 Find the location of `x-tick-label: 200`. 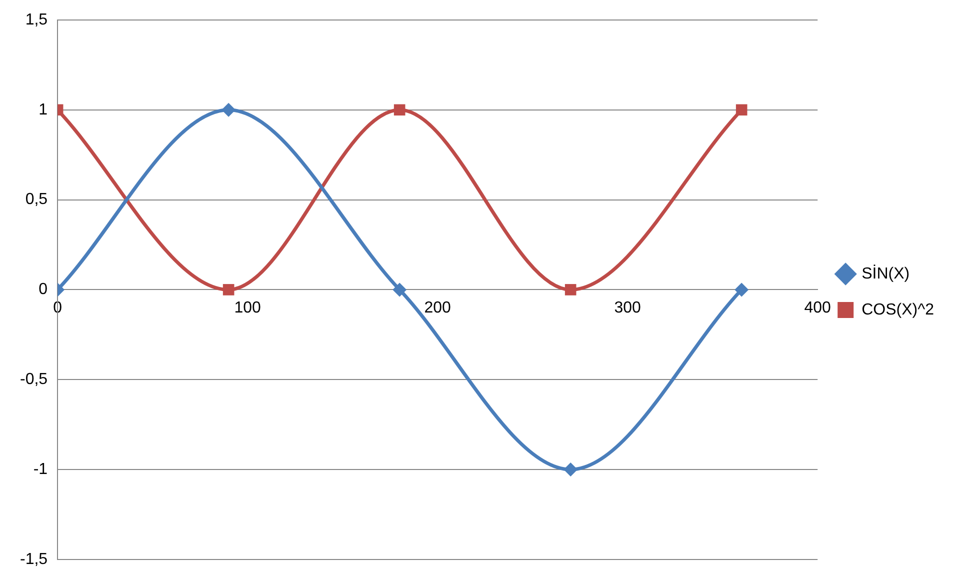

x-tick-label: 200 is located at coordinates (438, 308).